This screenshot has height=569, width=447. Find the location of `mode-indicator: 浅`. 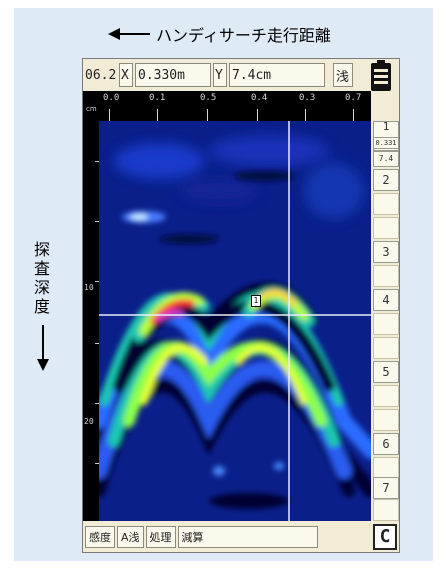

mode-indicator: 浅 is located at coordinates (343, 75).